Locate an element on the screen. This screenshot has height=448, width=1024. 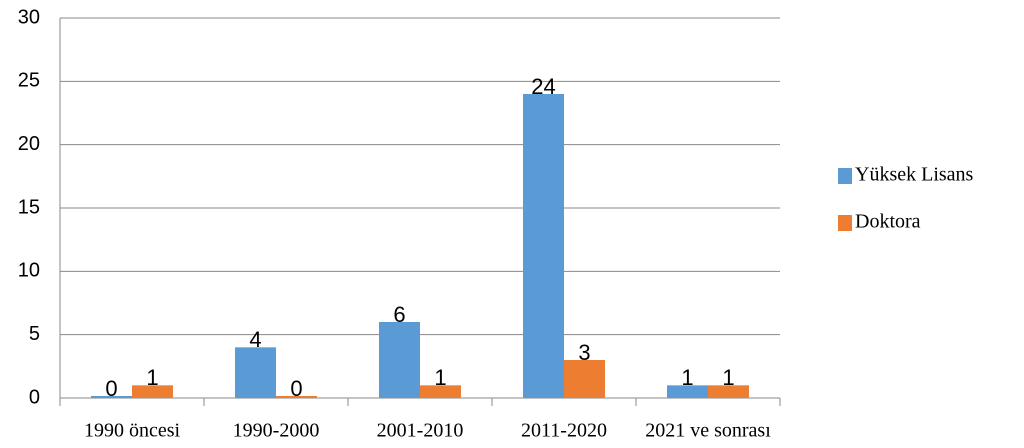
y-tick-label: 30 is located at coordinates (29, 17).